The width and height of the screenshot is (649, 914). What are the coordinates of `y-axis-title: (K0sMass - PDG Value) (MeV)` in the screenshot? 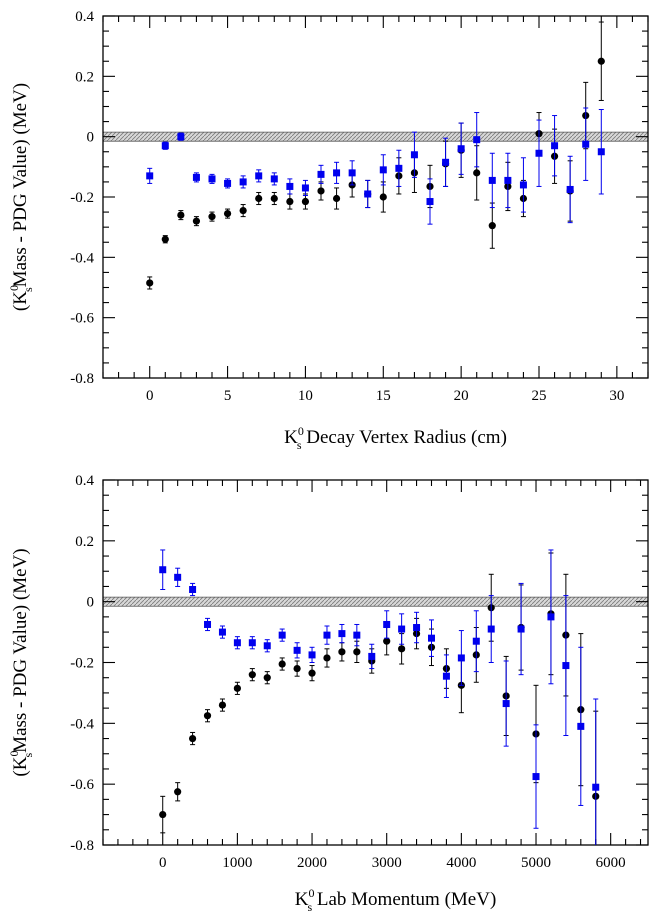 It's located at (21, 662).